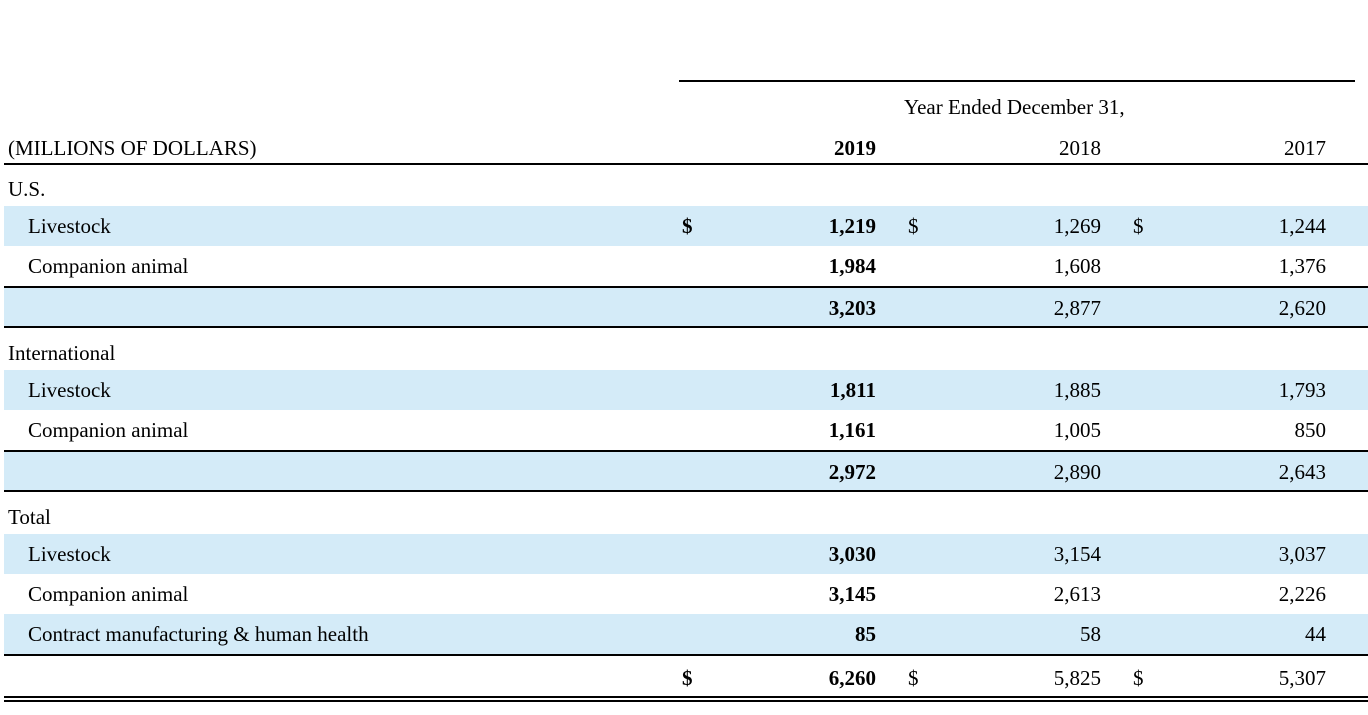 Image resolution: width=1368 pixels, height=715 pixels. Describe the element at coordinates (852, 678) in the screenshot. I see `total-2019: 6,260` at that location.